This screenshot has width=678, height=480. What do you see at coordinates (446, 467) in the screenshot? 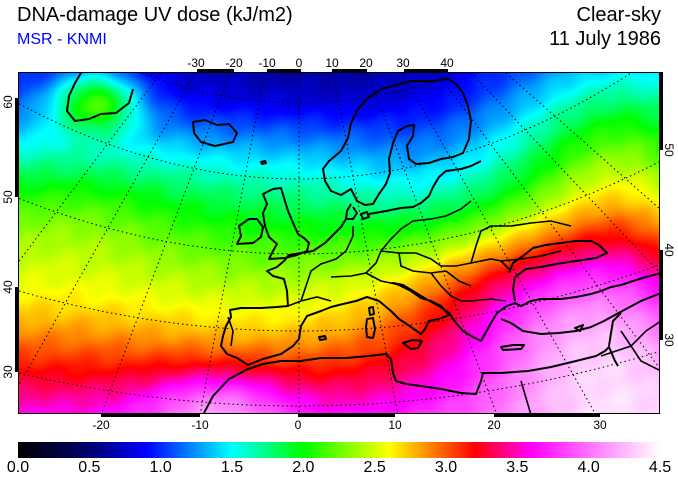
I see `colorbar-tick-label: 3.0` at bounding box center [446, 467].